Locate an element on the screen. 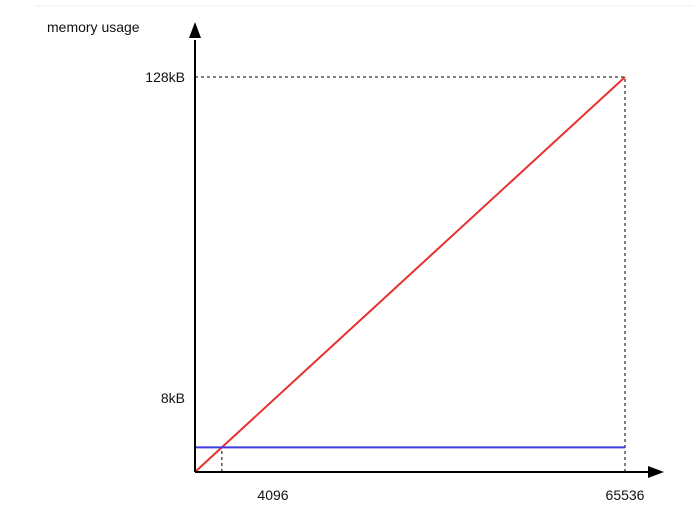  x-axis-arrow is located at coordinates (656, 472).